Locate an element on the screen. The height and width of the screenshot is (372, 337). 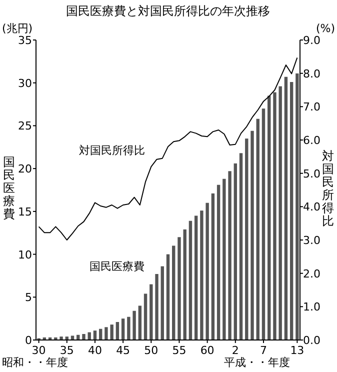
series-label: 対国民所得比 is located at coordinates (112, 150).